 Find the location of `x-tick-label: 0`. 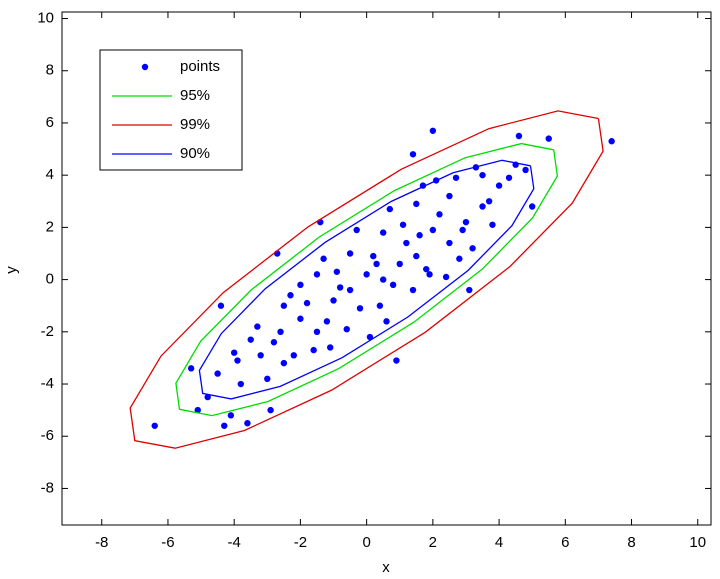

x-tick-label: 0 is located at coordinates (366, 542).